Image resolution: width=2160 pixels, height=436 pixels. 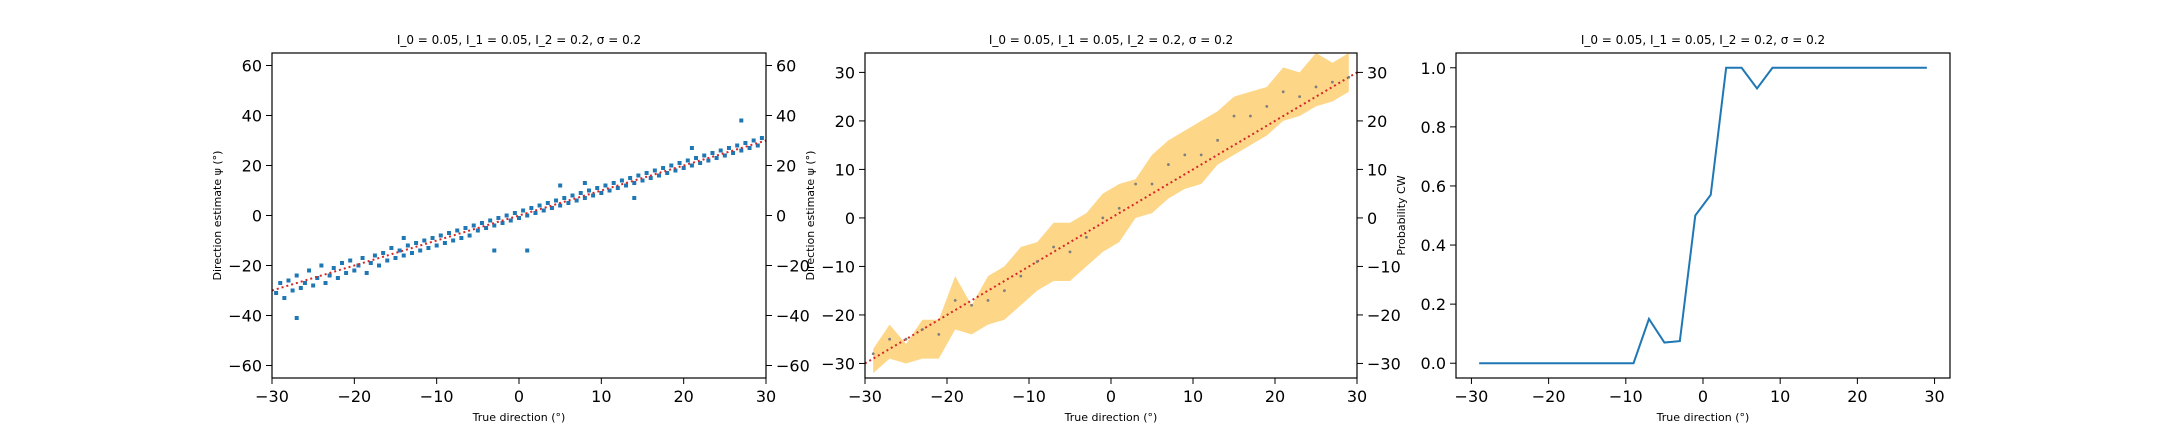 I want to click on right-y-tick-label: −30, so click(x=1384, y=363).